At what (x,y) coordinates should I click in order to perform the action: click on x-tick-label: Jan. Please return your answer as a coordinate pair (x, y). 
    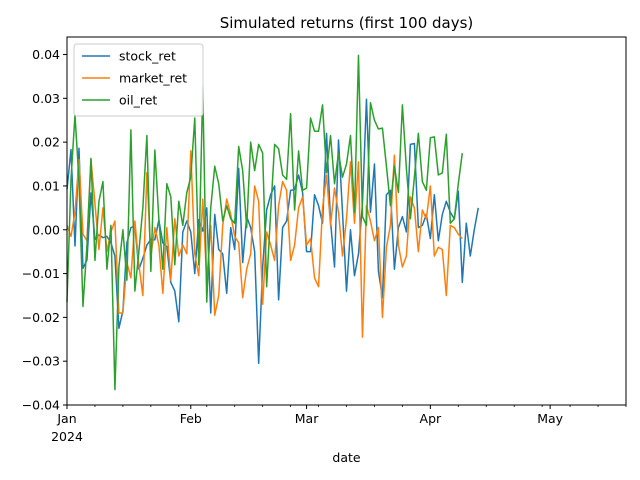
    Looking at the image, I should click on (66, 418).